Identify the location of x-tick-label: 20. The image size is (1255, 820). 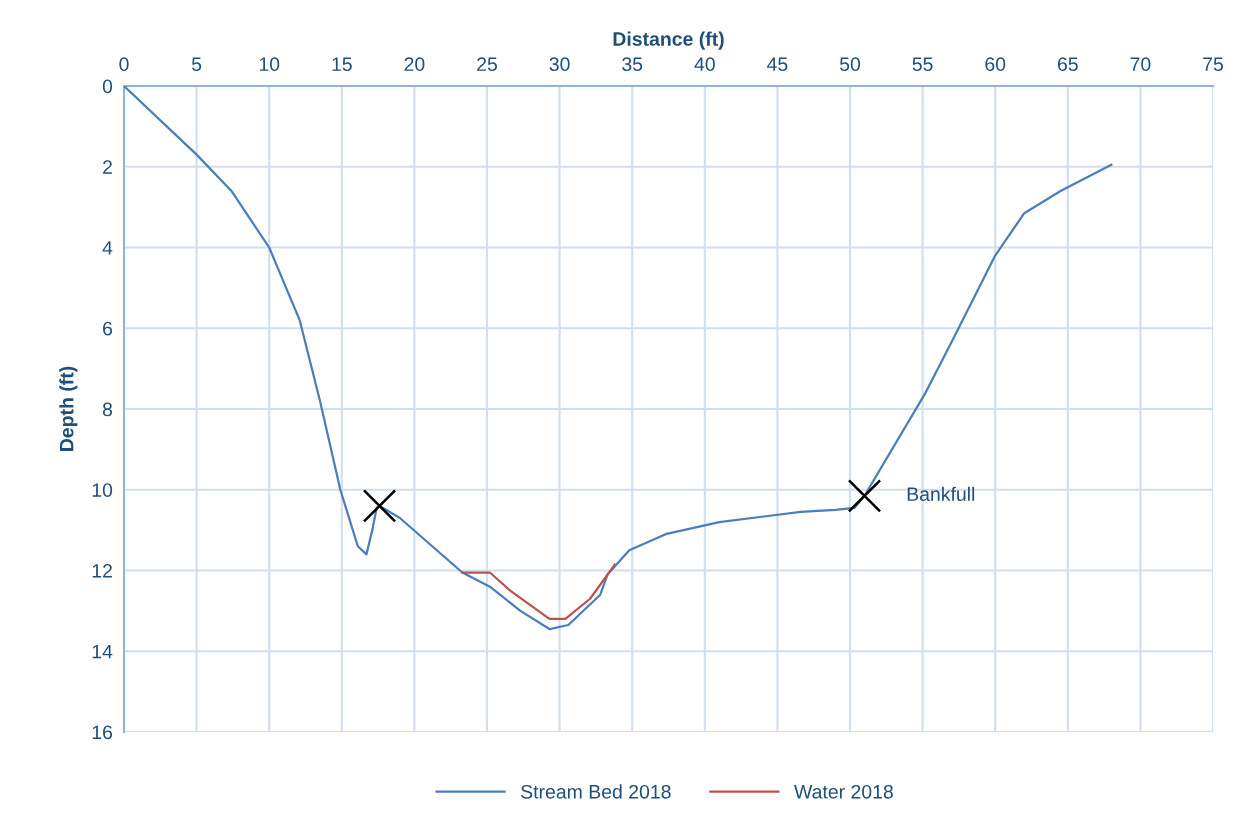
(414, 64).